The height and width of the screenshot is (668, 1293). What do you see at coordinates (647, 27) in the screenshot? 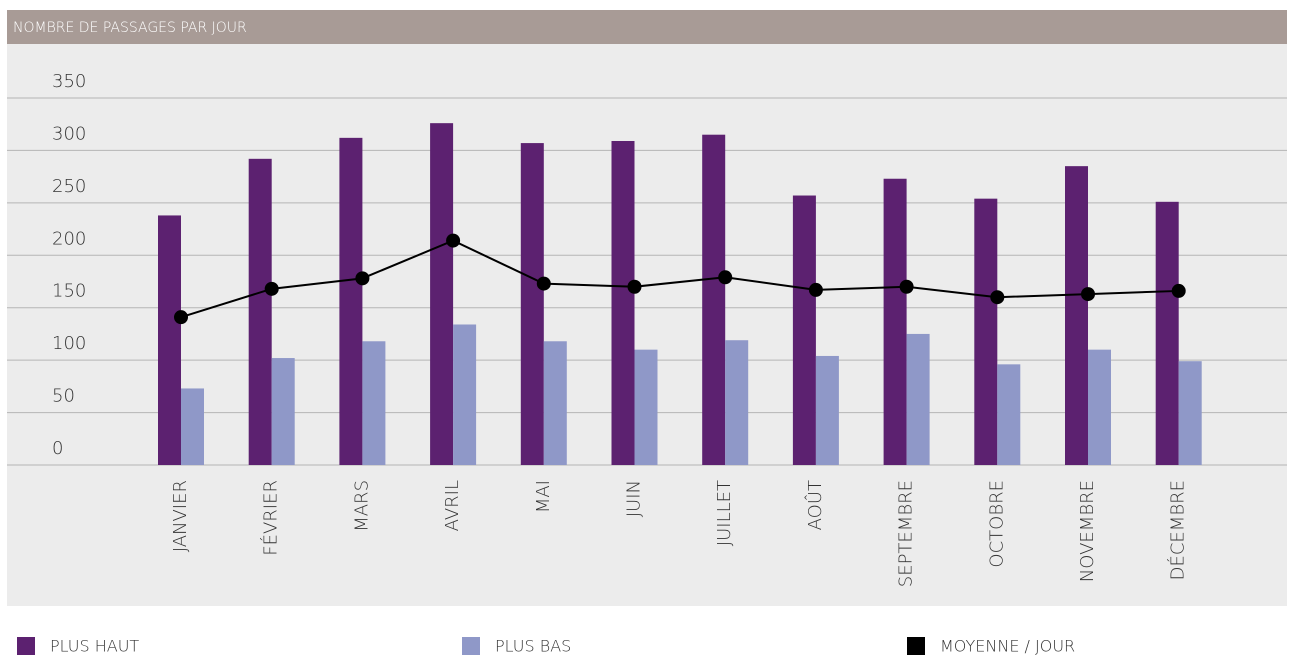
I see `header-bar` at bounding box center [647, 27].